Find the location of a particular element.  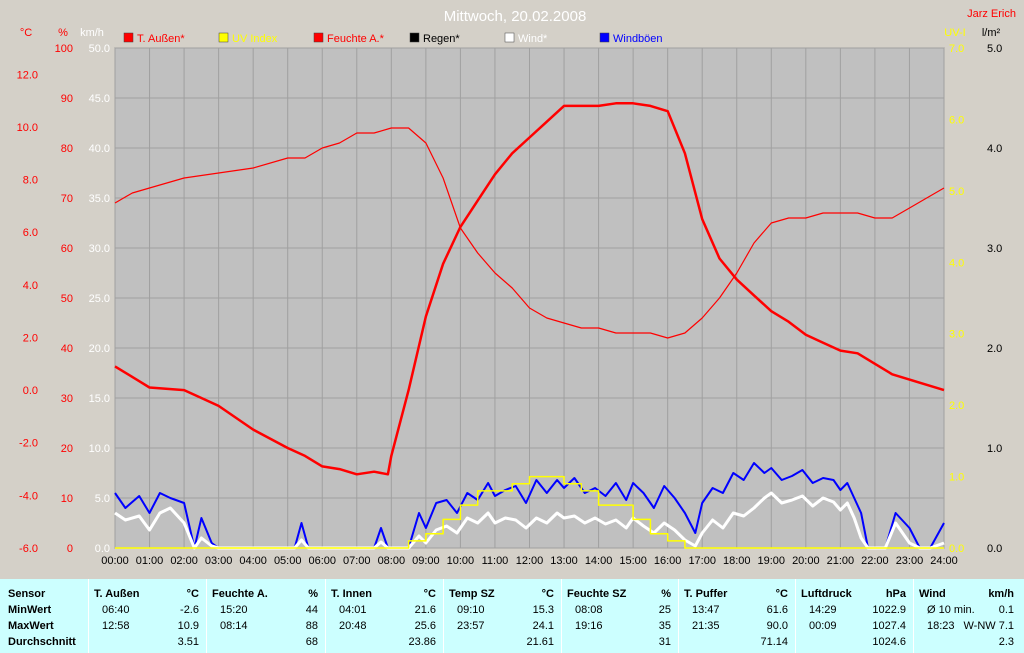

temp-tick-label: -2.0 is located at coordinates (28, 444).